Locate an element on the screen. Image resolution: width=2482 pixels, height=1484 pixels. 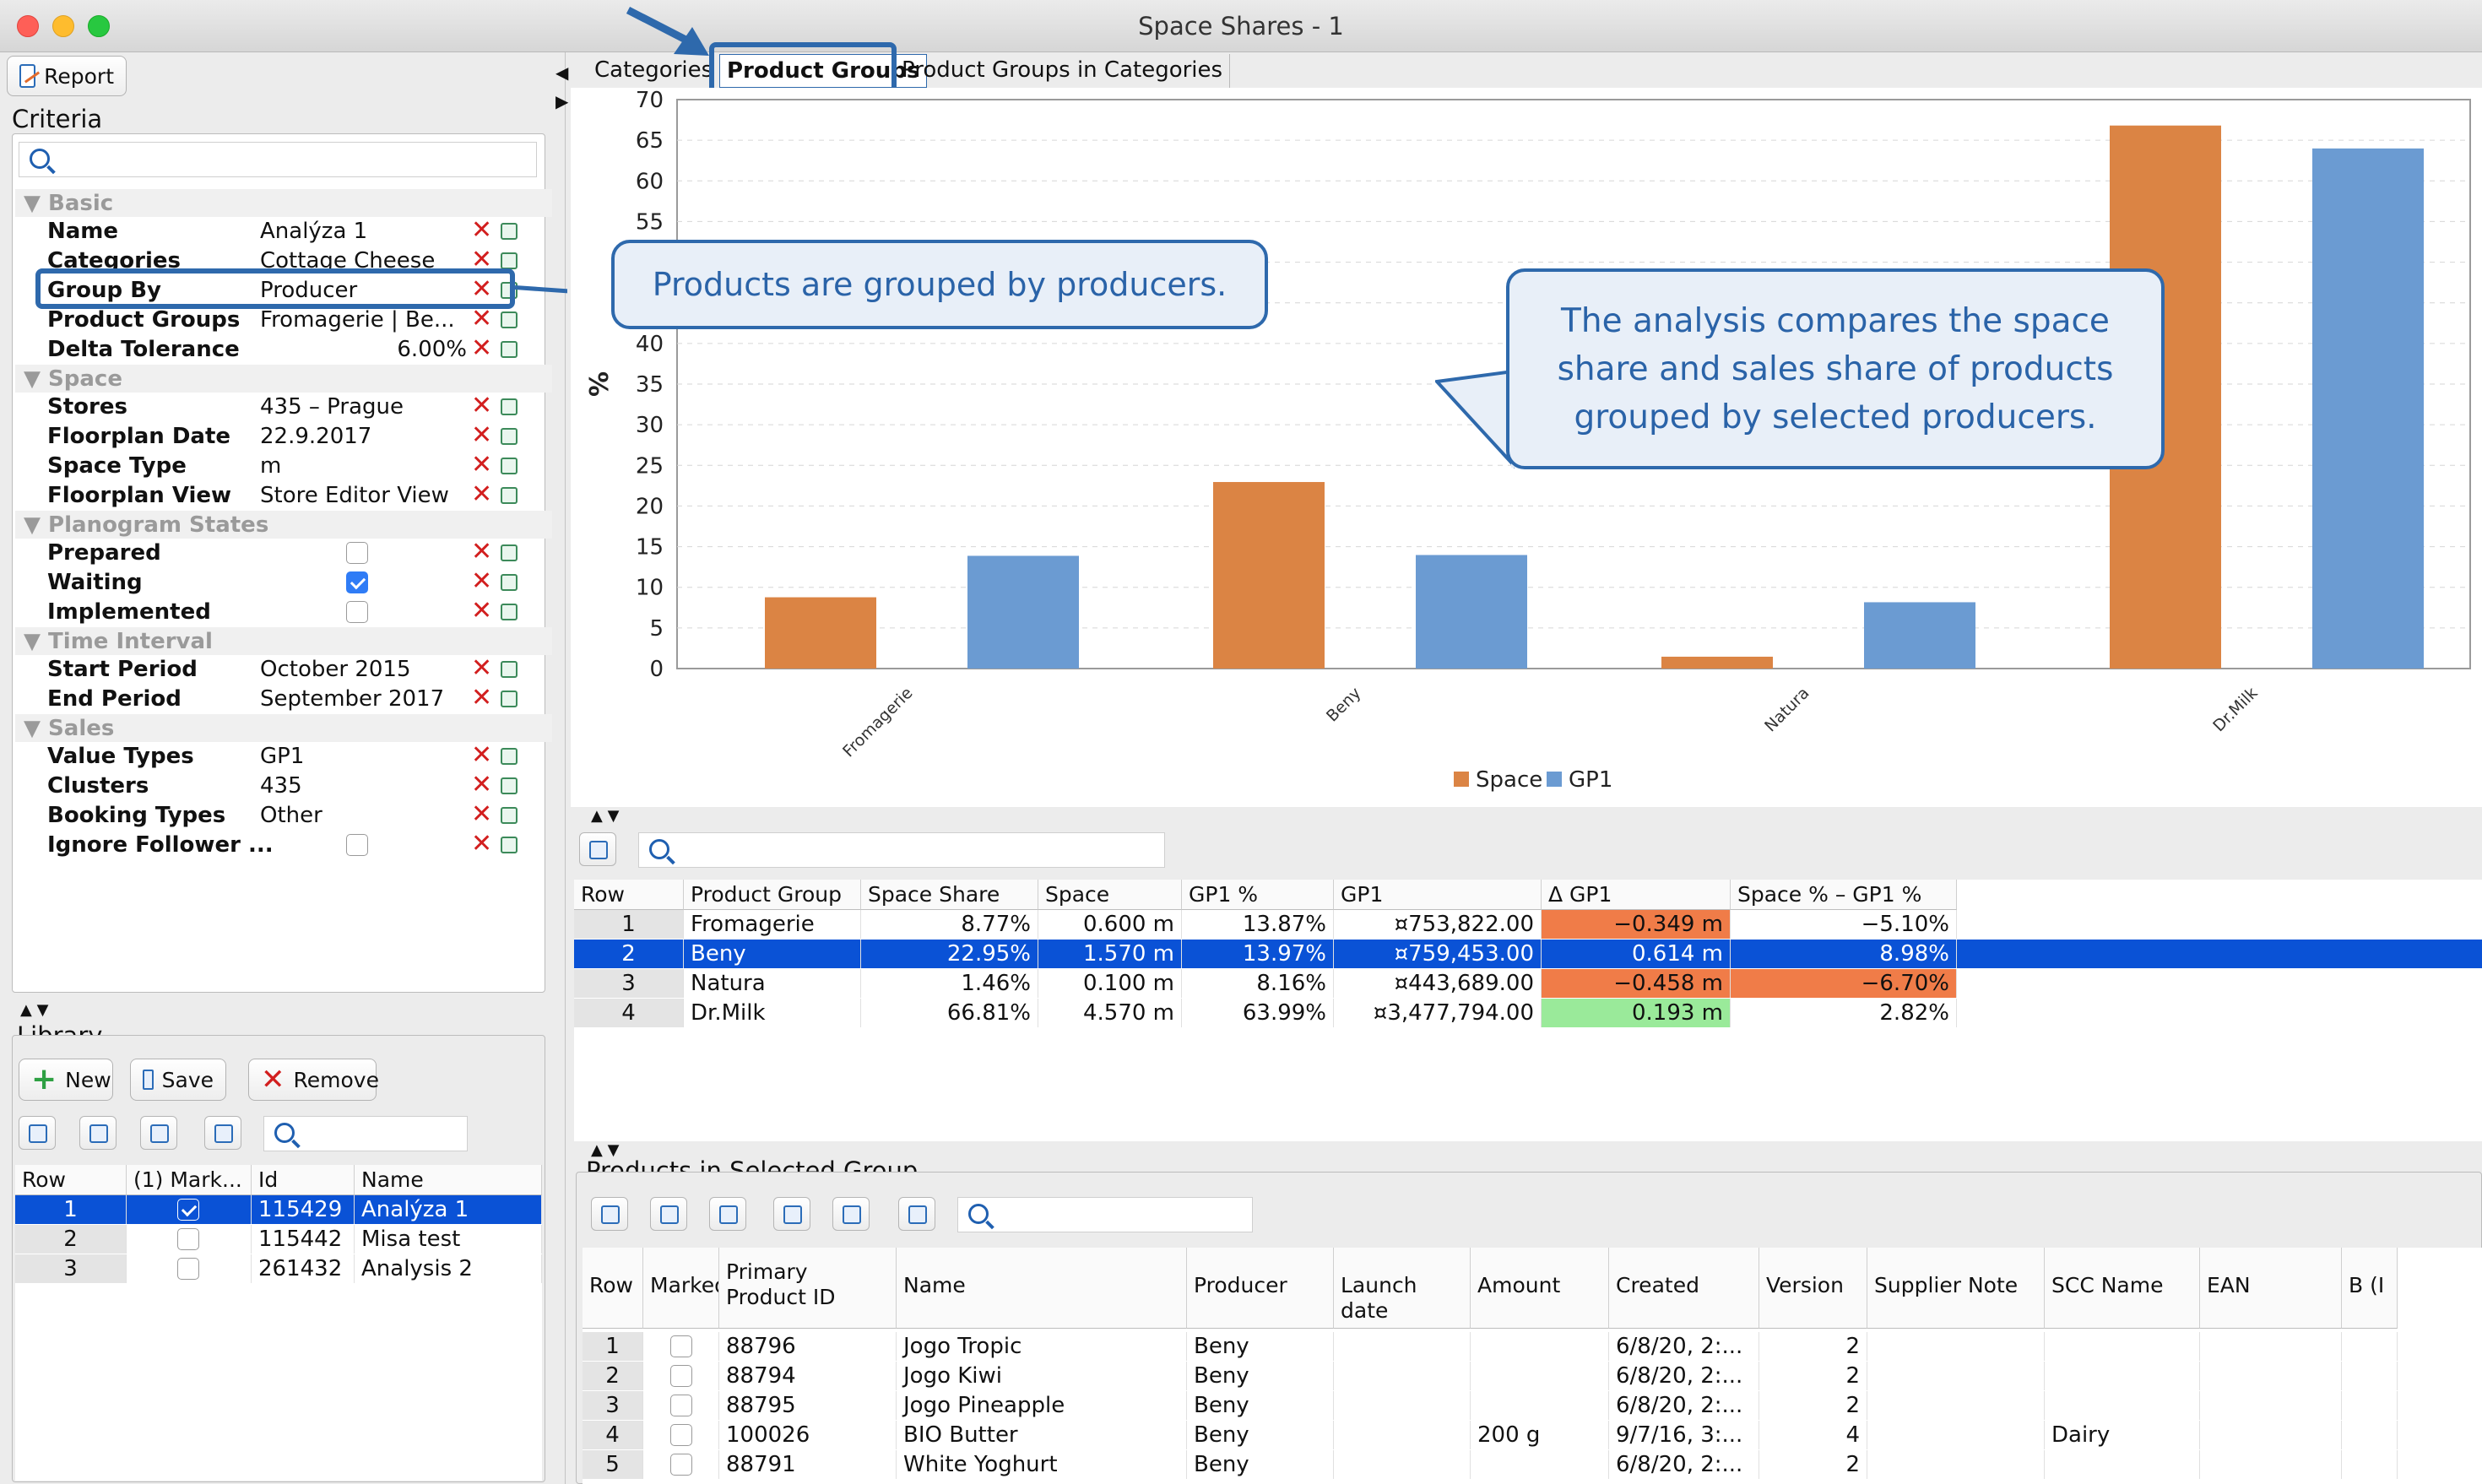
help-icon is located at coordinates (158, 1133).